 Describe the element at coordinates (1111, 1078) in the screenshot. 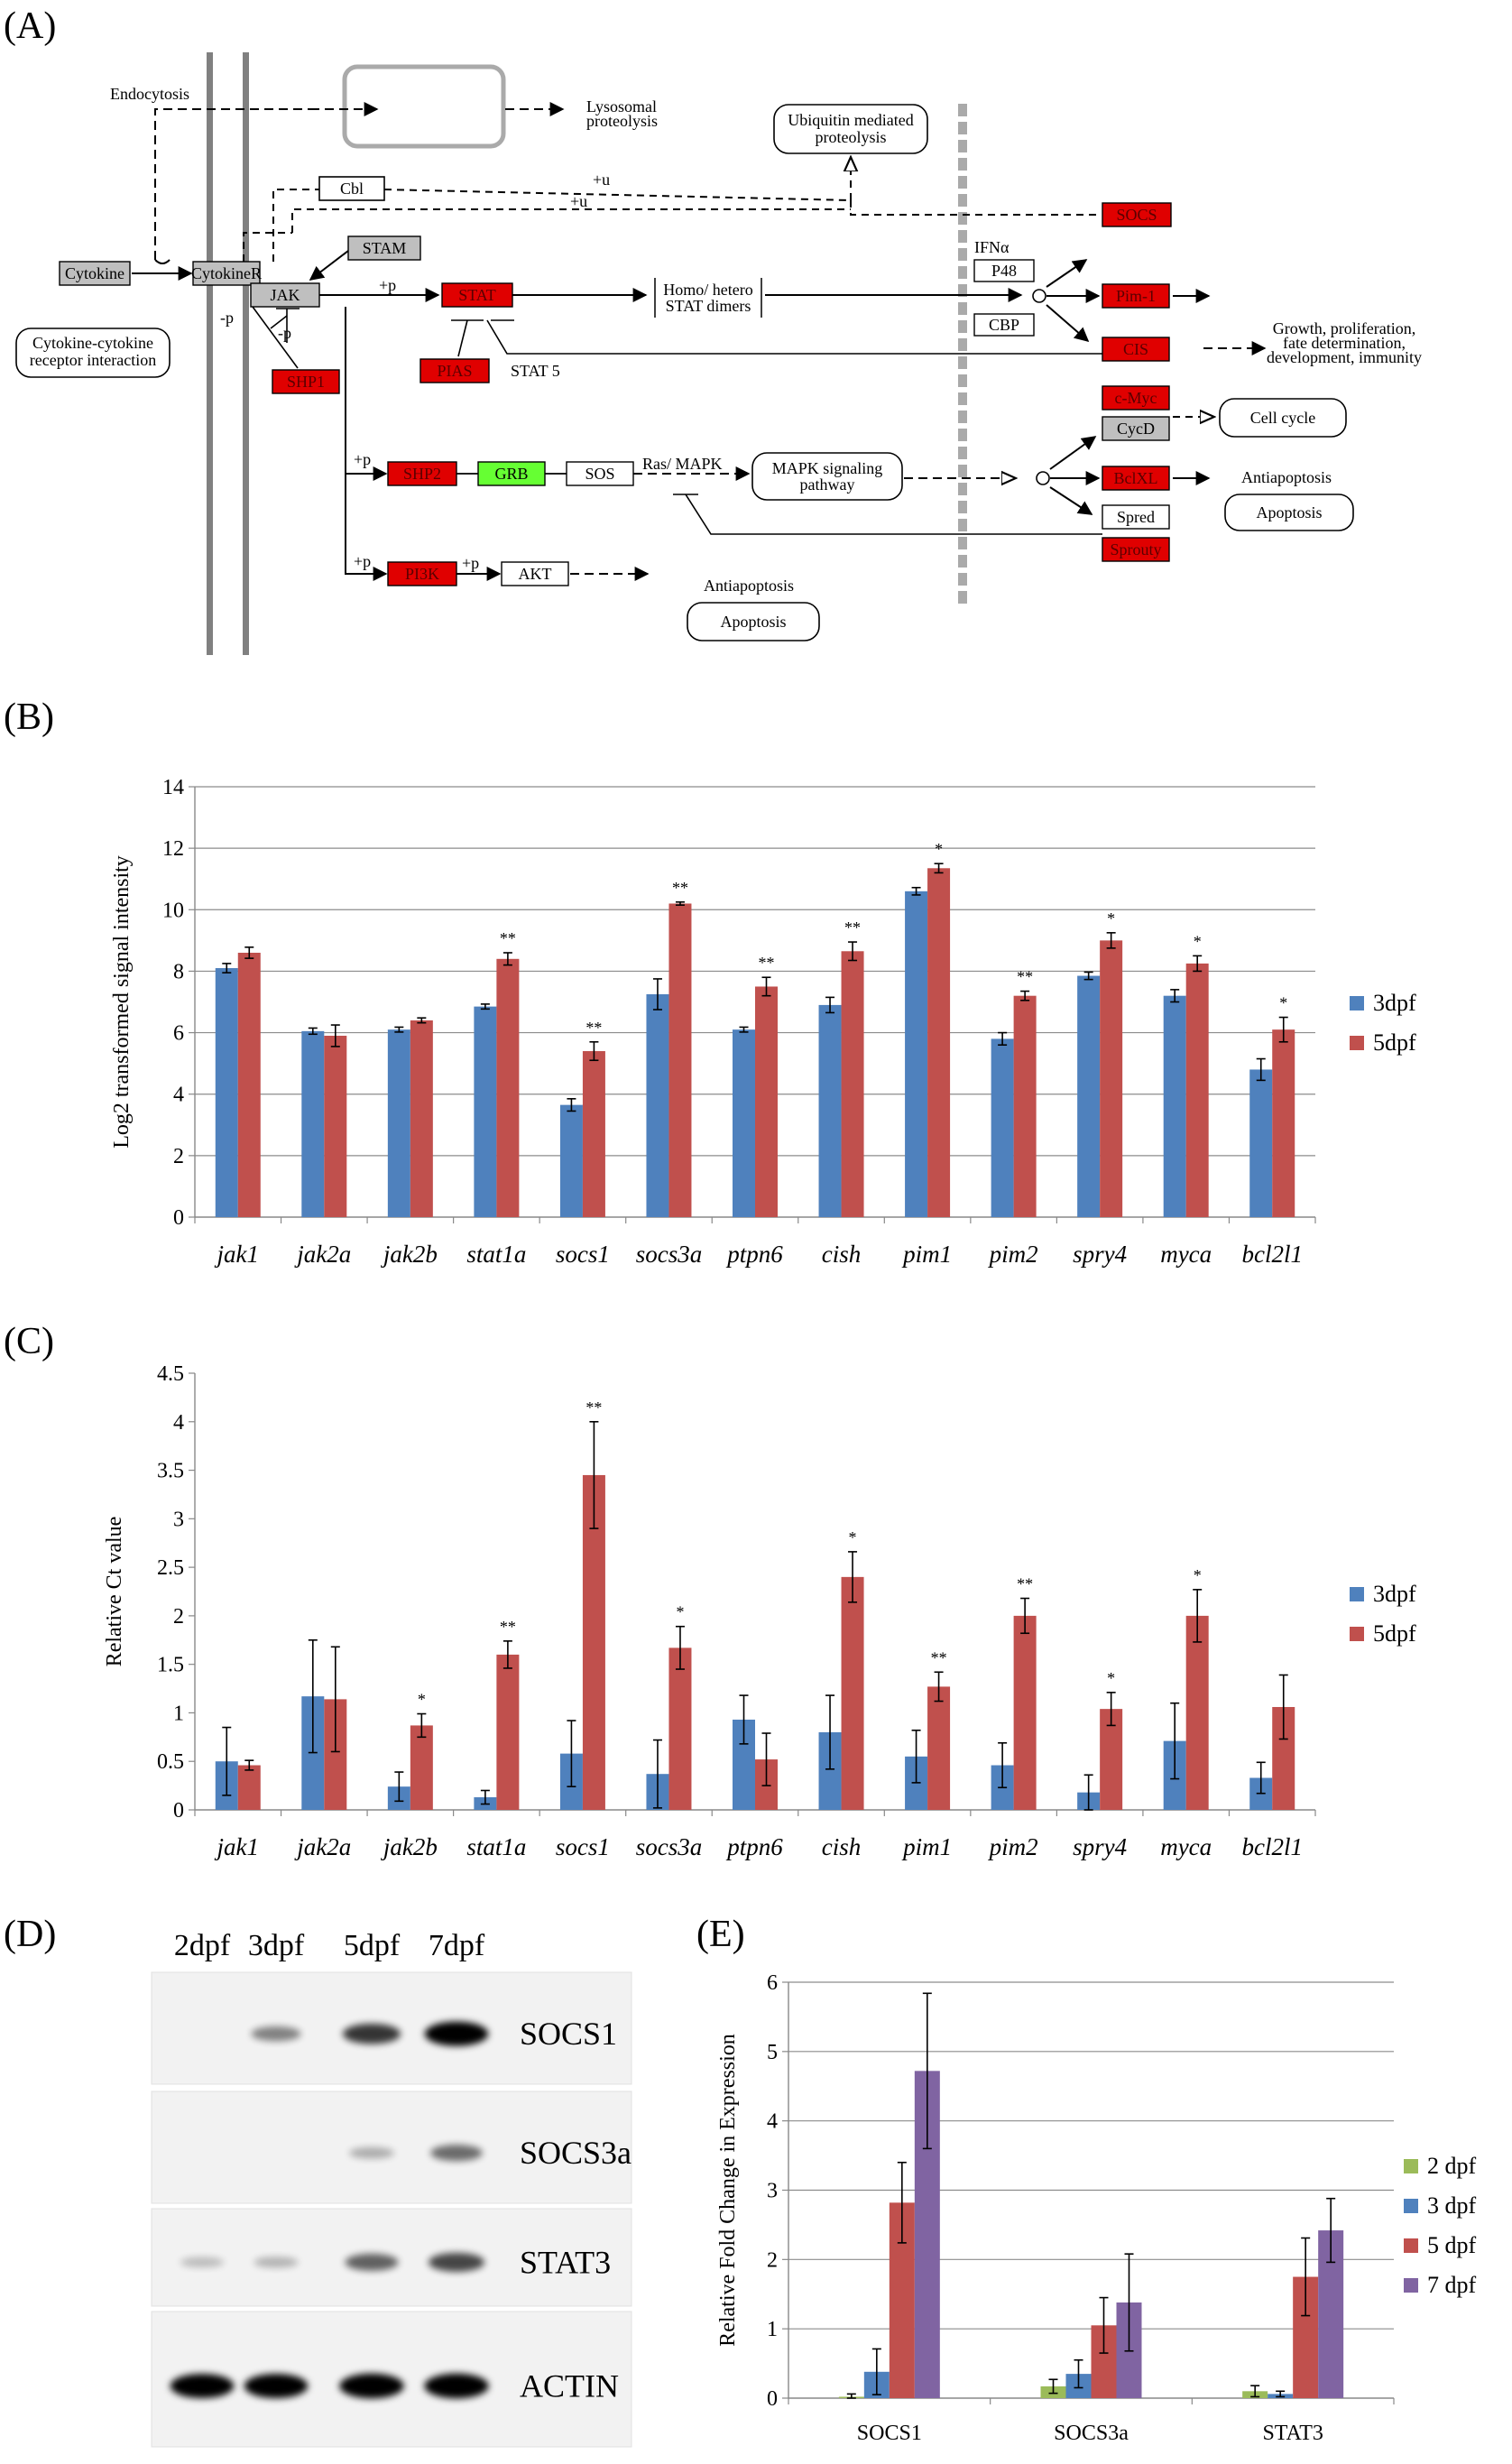

I see `bar-5dpf-spry4` at that location.